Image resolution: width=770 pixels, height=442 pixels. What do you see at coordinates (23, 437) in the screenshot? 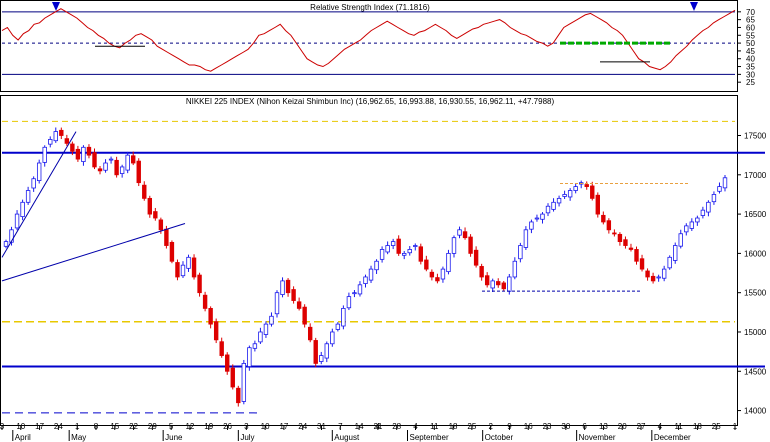
I see `x-month-label: April` at bounding box center [23, 437].